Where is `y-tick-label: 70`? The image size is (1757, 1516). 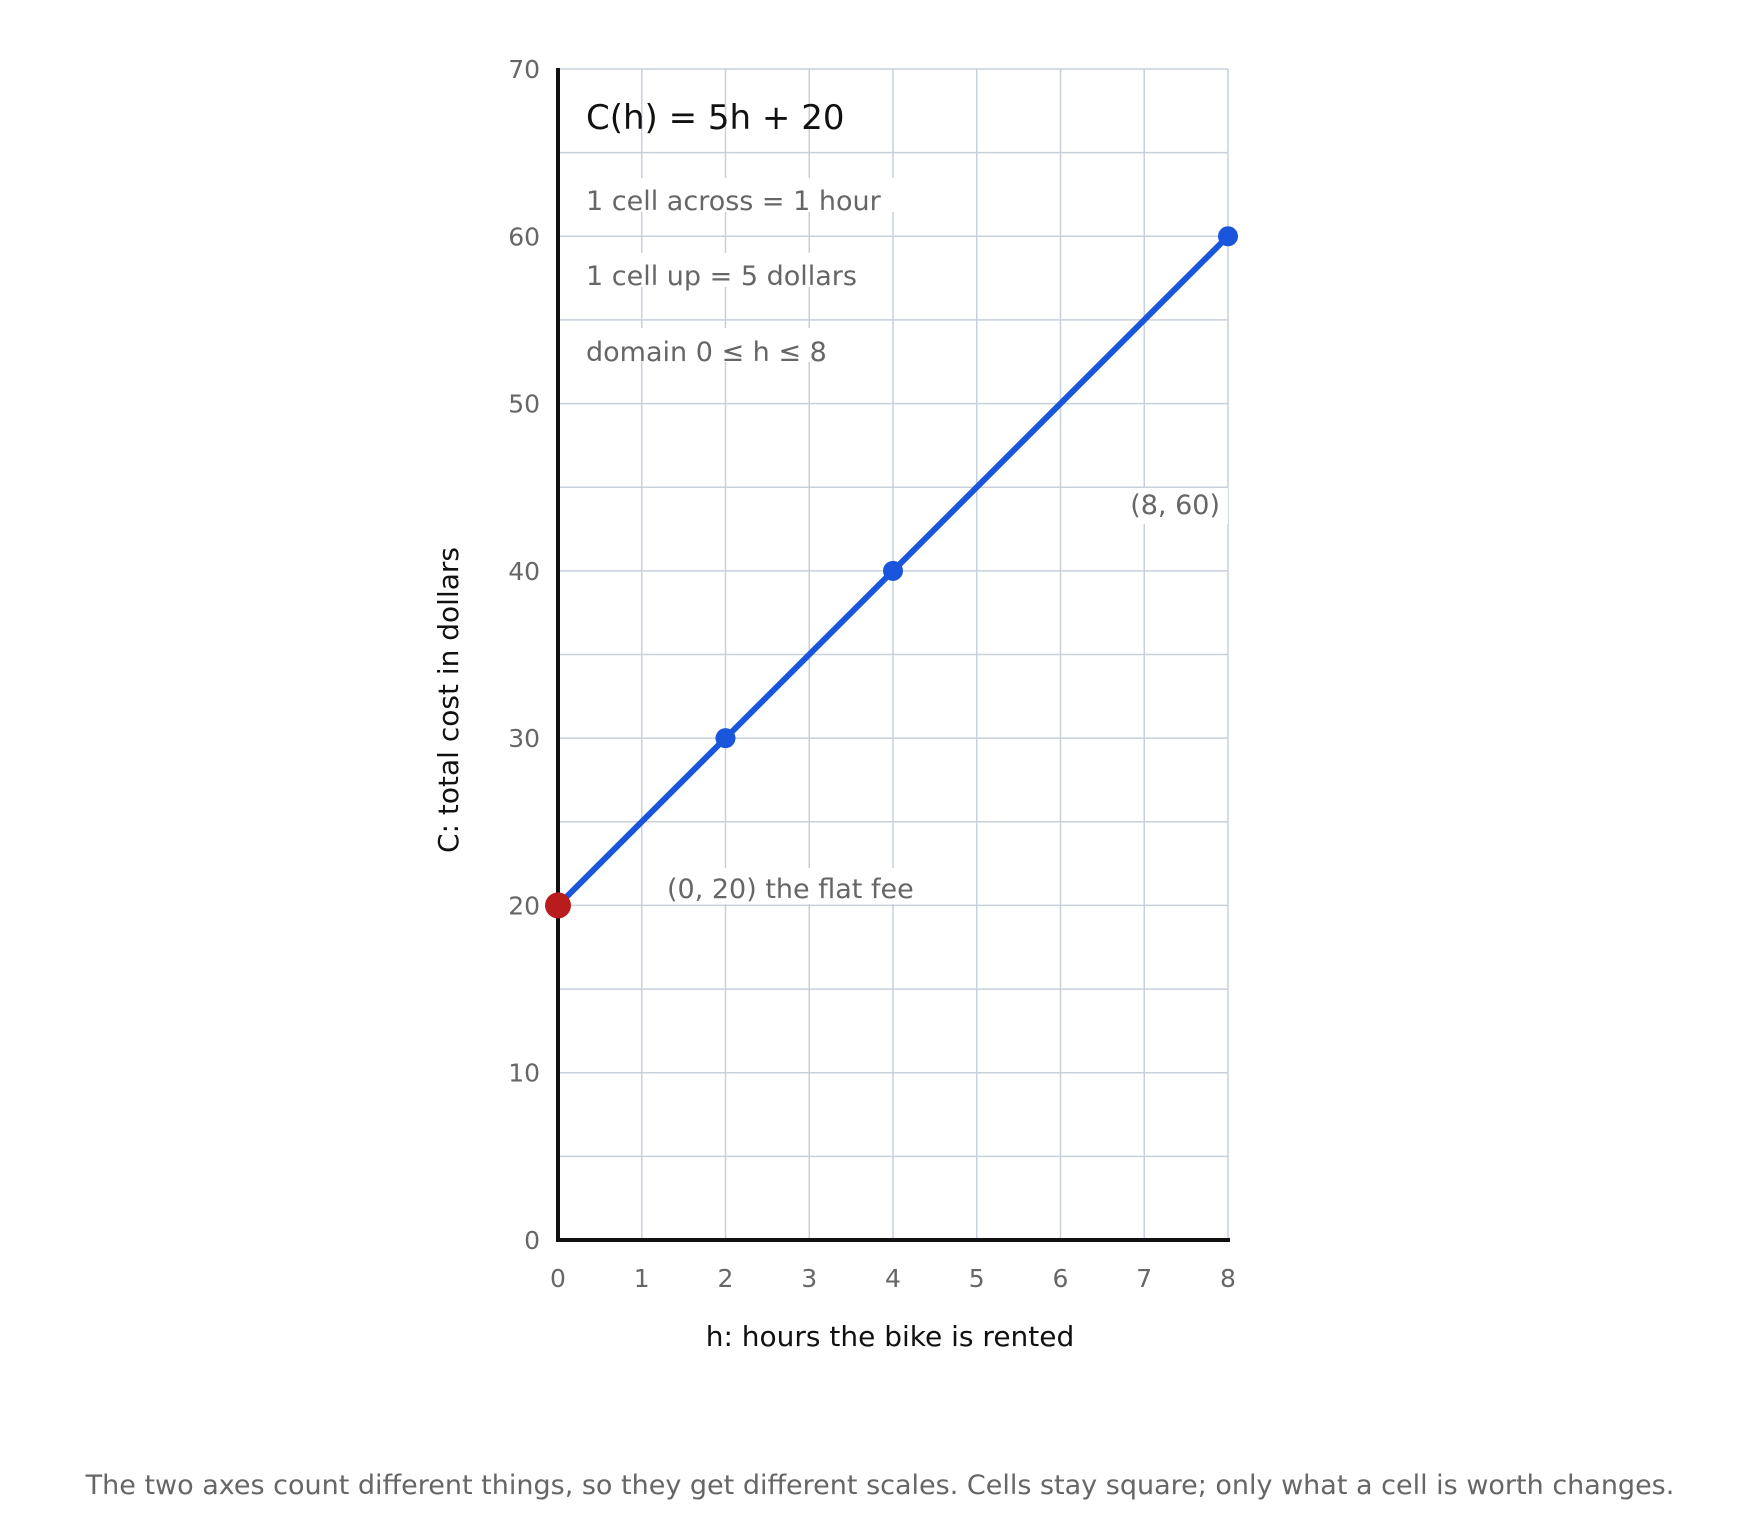 y-tick-label: 70 is located at coordinates (524, 69).